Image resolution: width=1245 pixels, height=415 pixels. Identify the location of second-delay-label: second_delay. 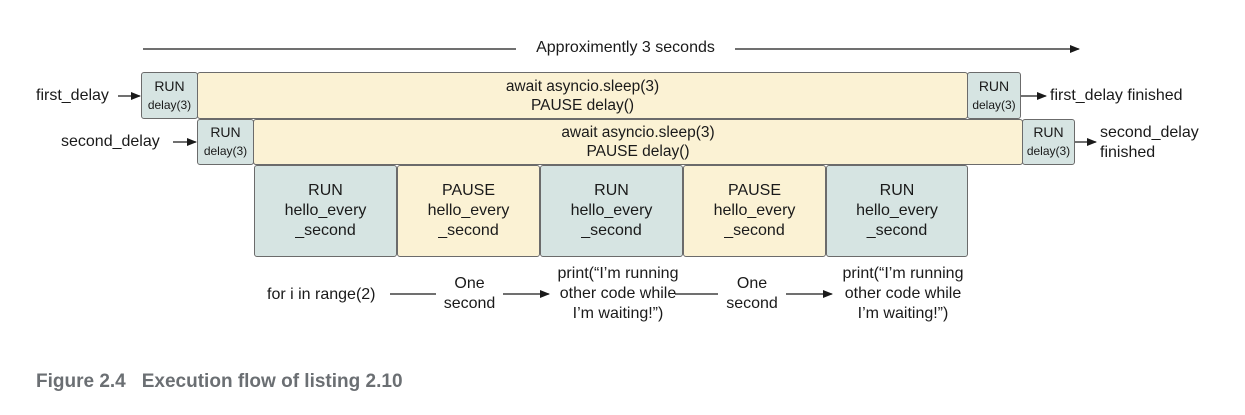
(110, 141).